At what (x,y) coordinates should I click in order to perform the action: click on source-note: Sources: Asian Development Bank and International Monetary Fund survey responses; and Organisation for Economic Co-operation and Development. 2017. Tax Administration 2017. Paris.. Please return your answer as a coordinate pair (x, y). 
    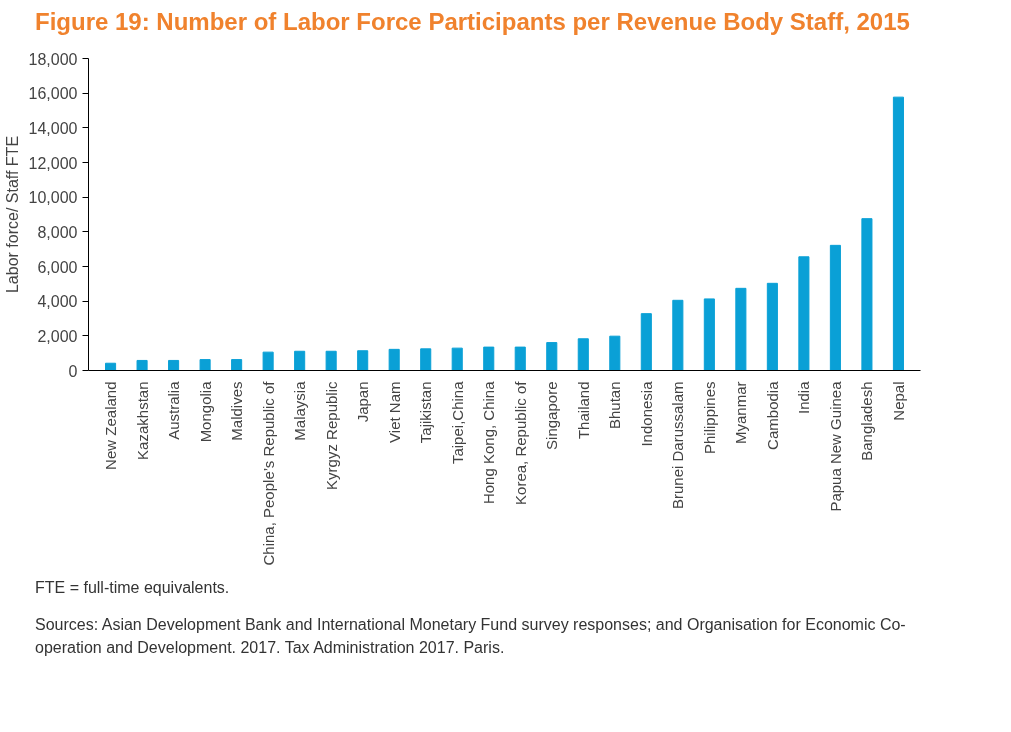
    Looking at the image, I should click on (471, 636).